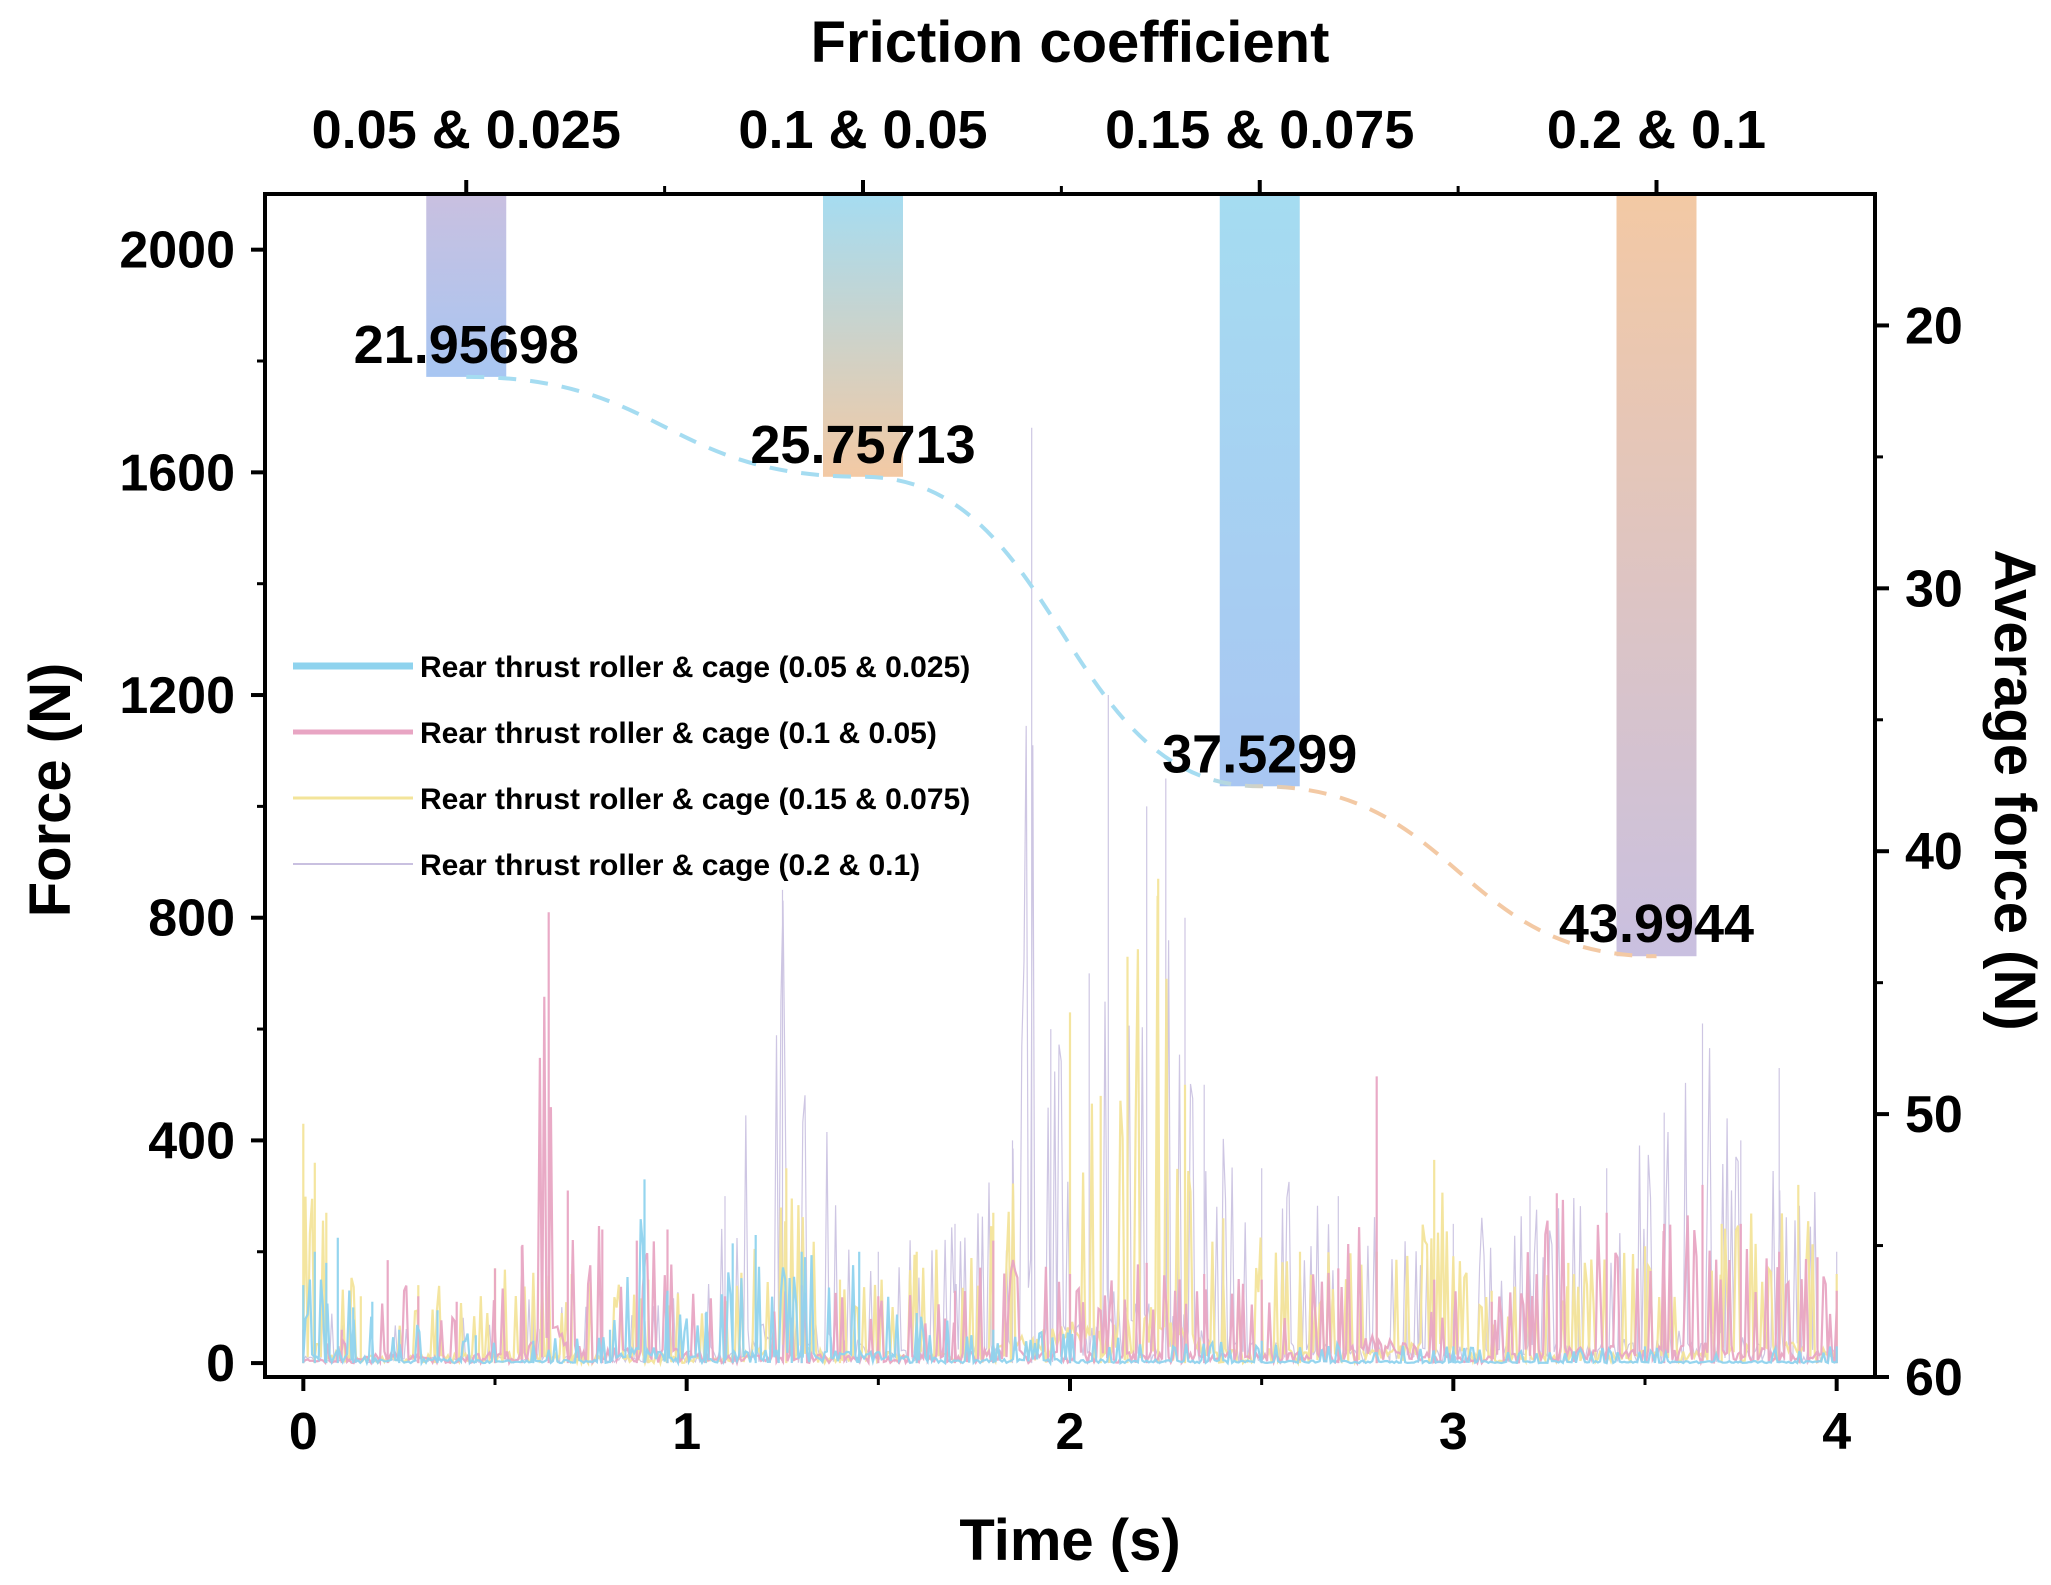 This screenshot has height=1585, width=2051. I want to click on x-tick-label: 2, so click(1070, 1432).